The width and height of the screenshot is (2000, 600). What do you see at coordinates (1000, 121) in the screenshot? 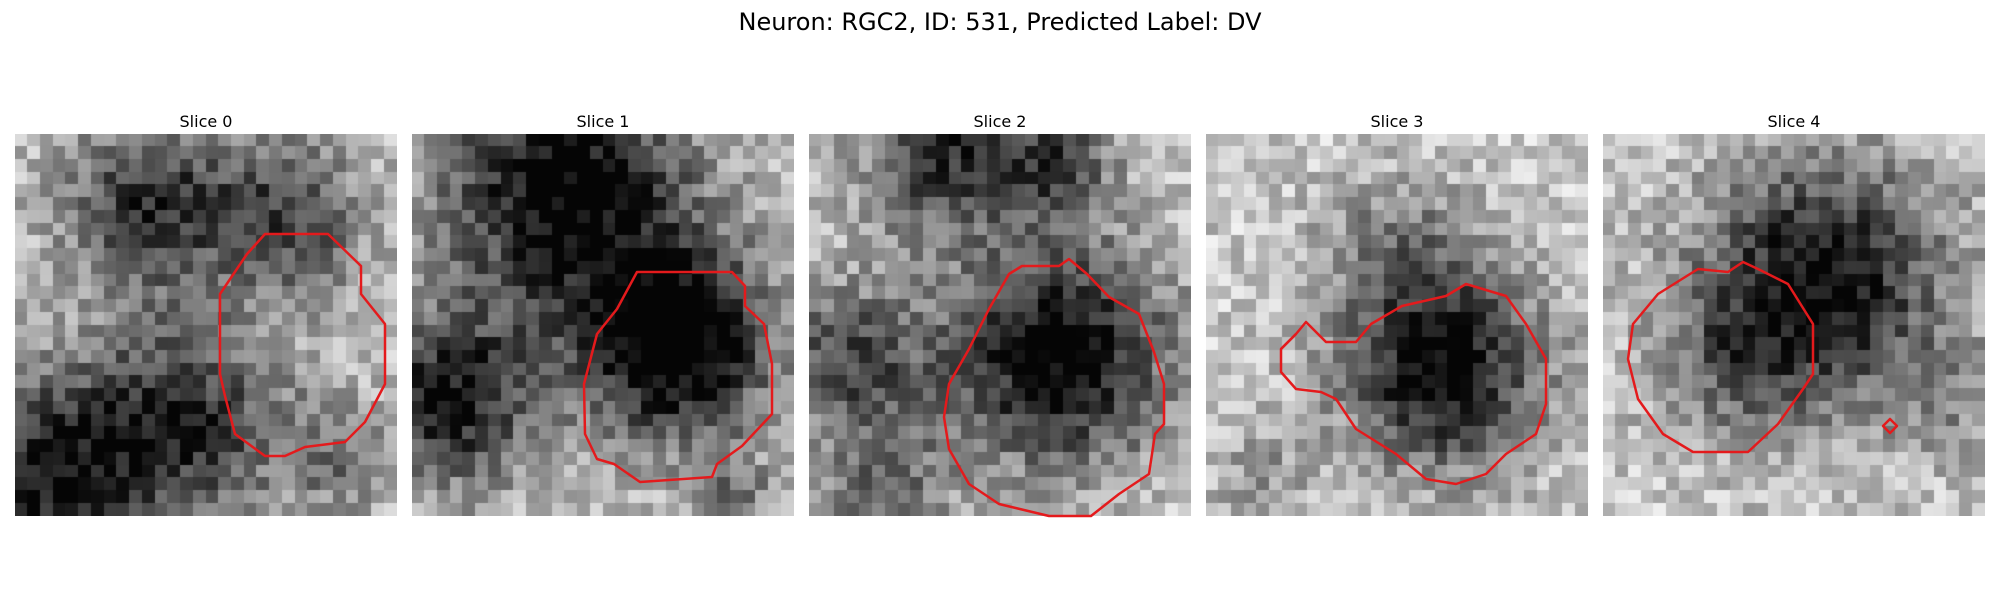
I see `slice-title-2: Slice 2` at bounding box center [1000, 121].